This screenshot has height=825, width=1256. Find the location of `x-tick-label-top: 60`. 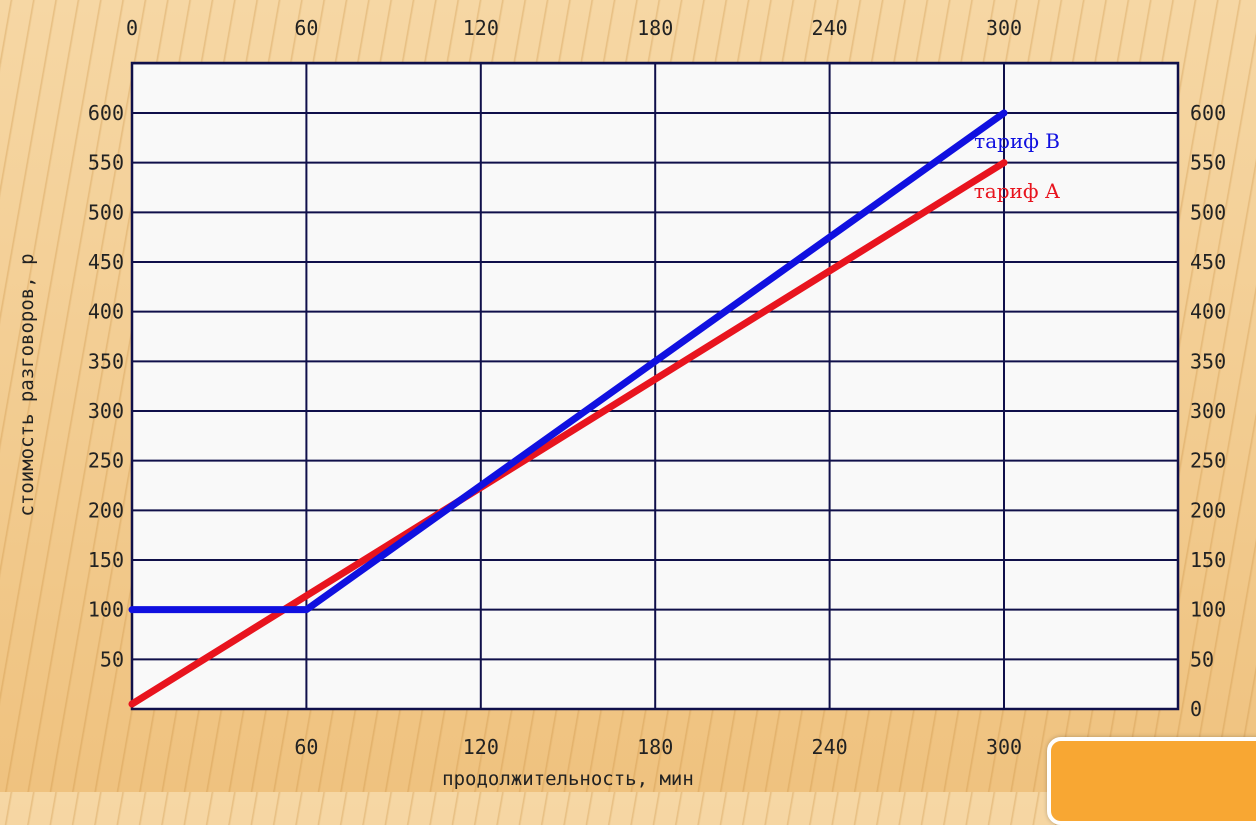

x-tick-label-top: 60 is located at coordinates (306, 28).